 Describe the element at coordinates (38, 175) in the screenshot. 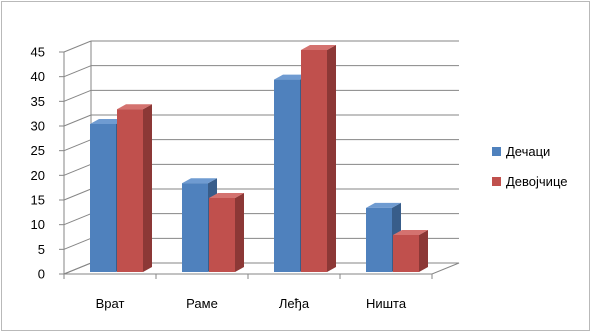

I see `y-tick-label: 20` at that location.